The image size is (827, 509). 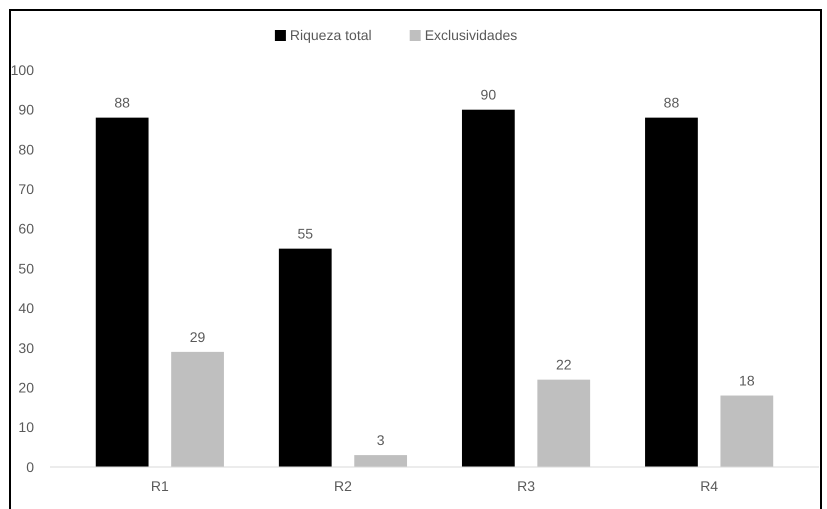 What do you see at coordinates (26, 228) in the screenshot?
I see `y-tick-label: 60` at bounding box center [26, 228].